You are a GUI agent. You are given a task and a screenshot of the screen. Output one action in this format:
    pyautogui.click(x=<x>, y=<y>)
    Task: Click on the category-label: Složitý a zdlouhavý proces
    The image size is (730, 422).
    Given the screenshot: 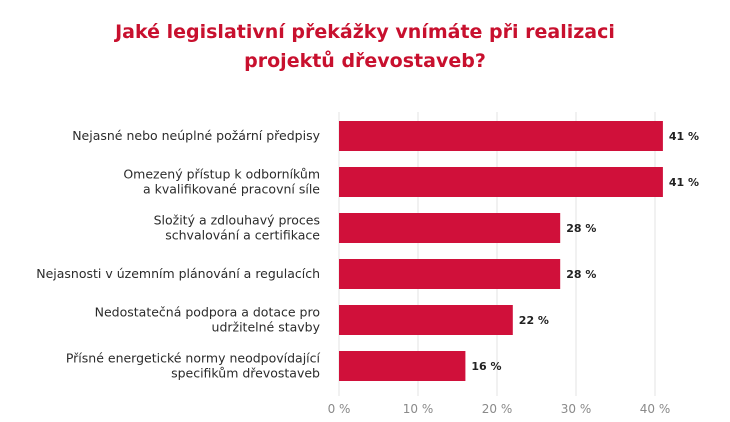 What is the action you would take?
    pyautogui.click(x=237, y=220)
    